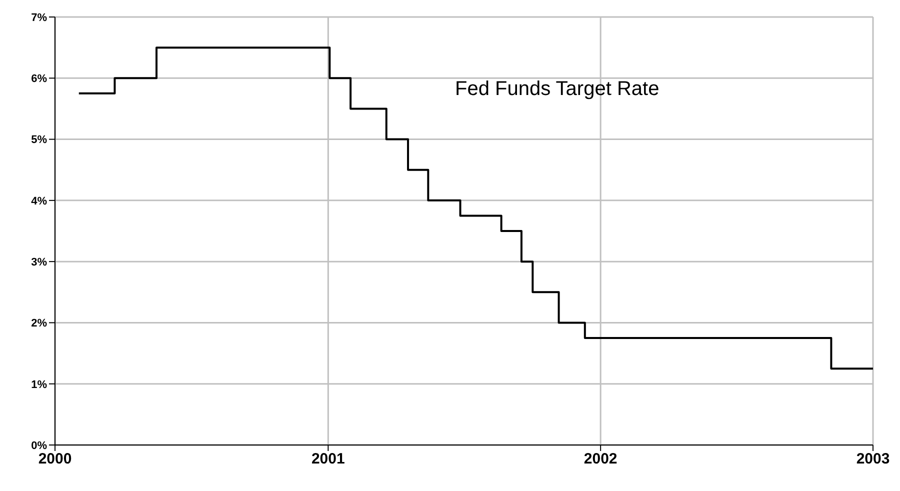  I want to click on x-tick-label: 2003, so click(873, 459).